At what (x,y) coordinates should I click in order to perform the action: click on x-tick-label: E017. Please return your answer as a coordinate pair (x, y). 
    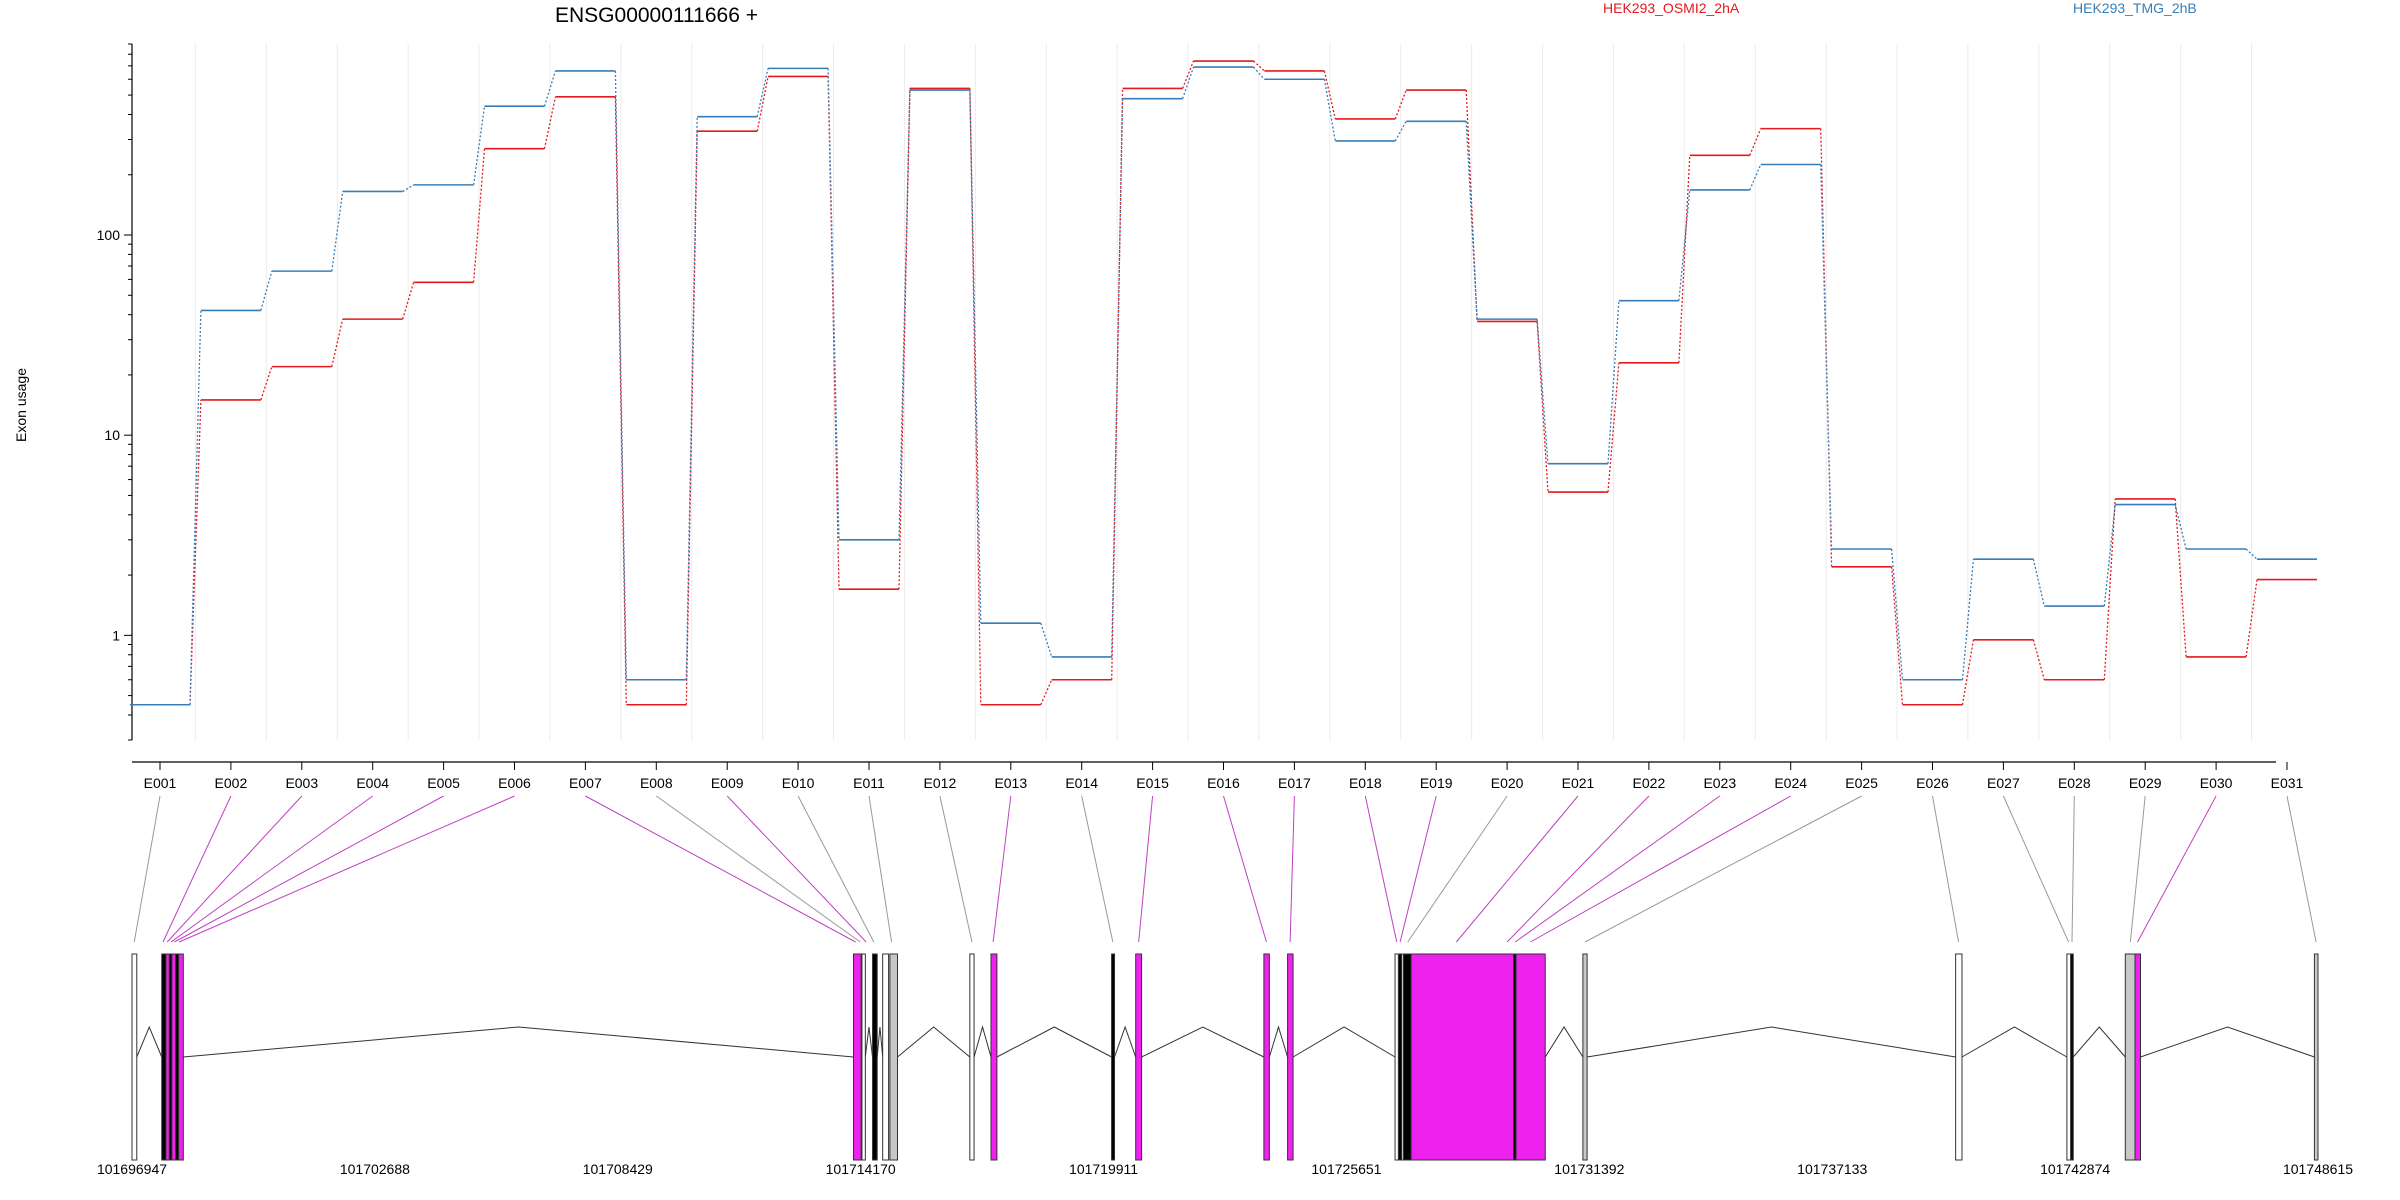
    Looking at the image, I should click on (1294, 783).